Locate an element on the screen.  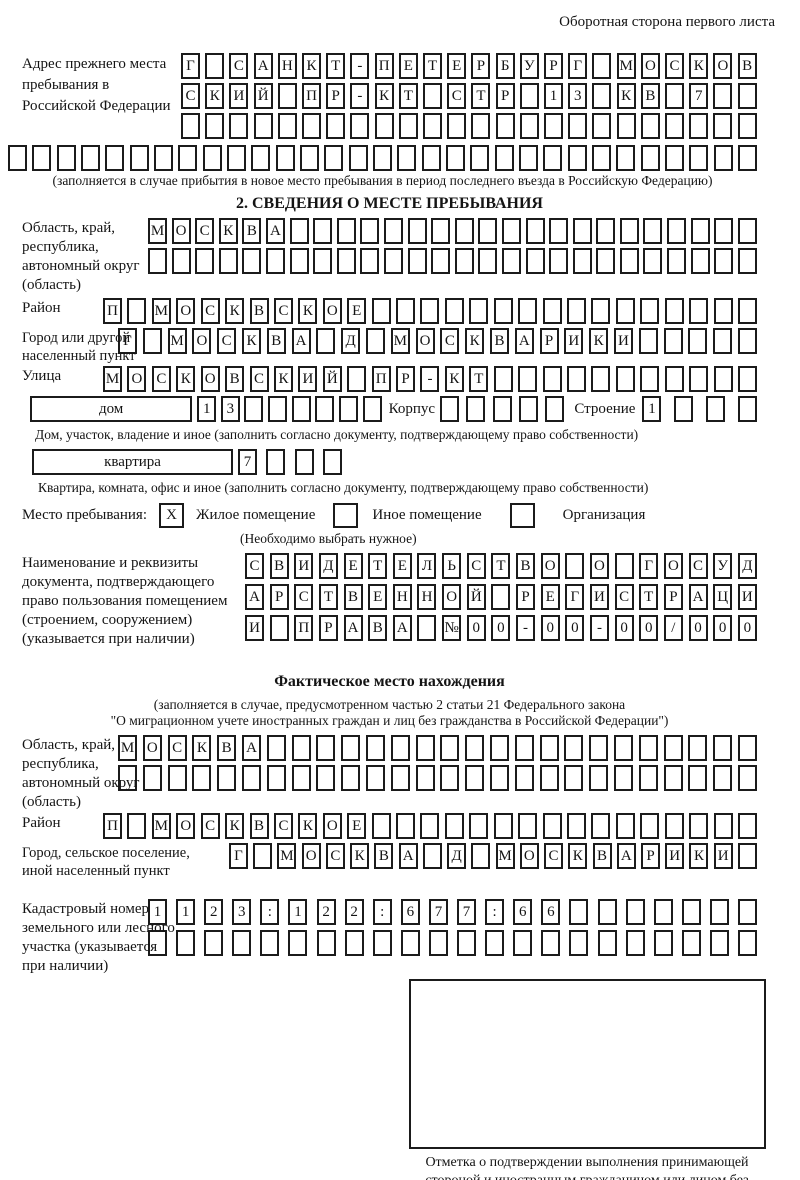
char-box: Д is located at coordinates (351, 341).